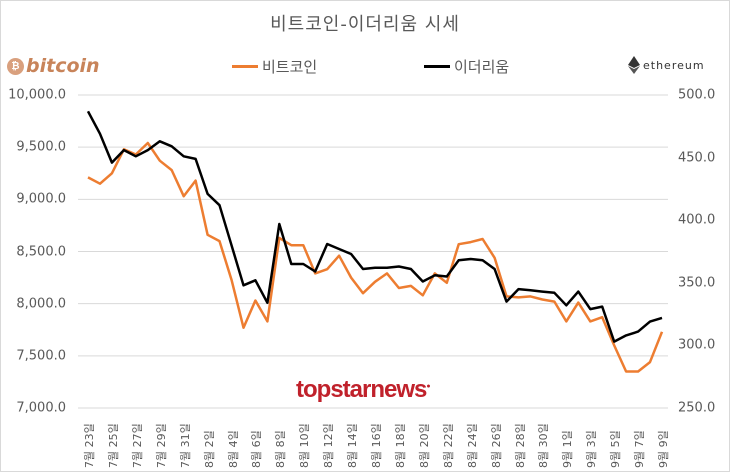 This screenshot has height=472, width=730. Describe the element at coordinates (697, 345) in the screenshot. I see `y-right-tick: 300.0` at that location.